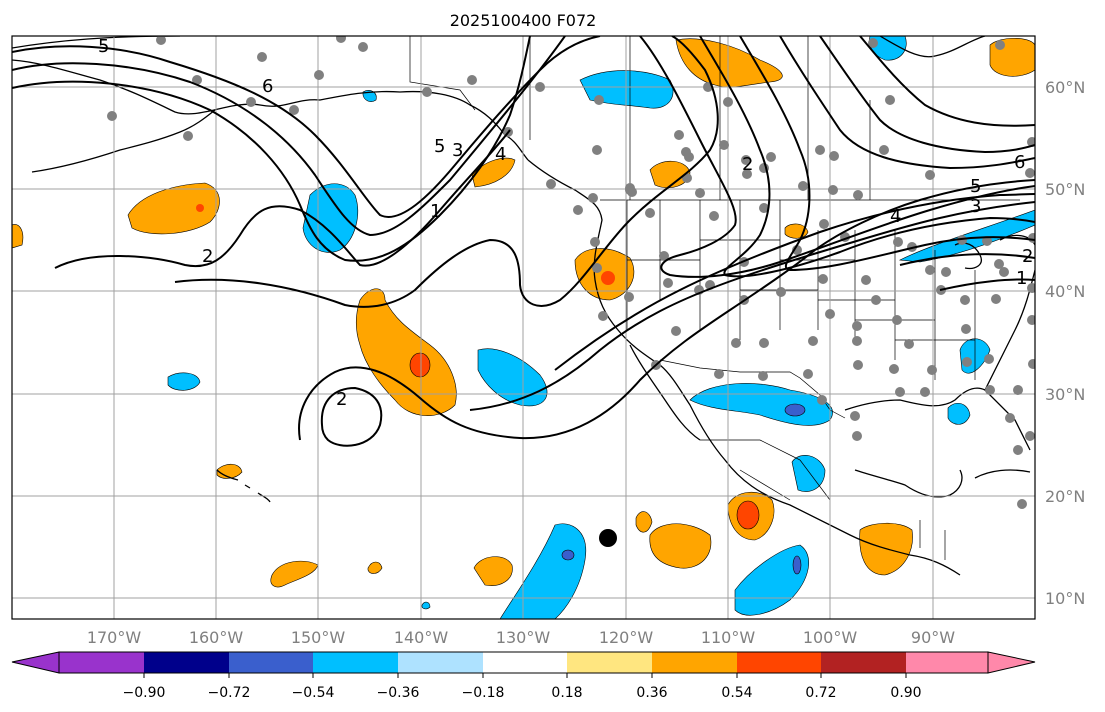 This screenshot has height=712, width=1105. Describe the element at coordinates (200, 208) in the screenshot. I see `strong-anomaly-spot` at that location.